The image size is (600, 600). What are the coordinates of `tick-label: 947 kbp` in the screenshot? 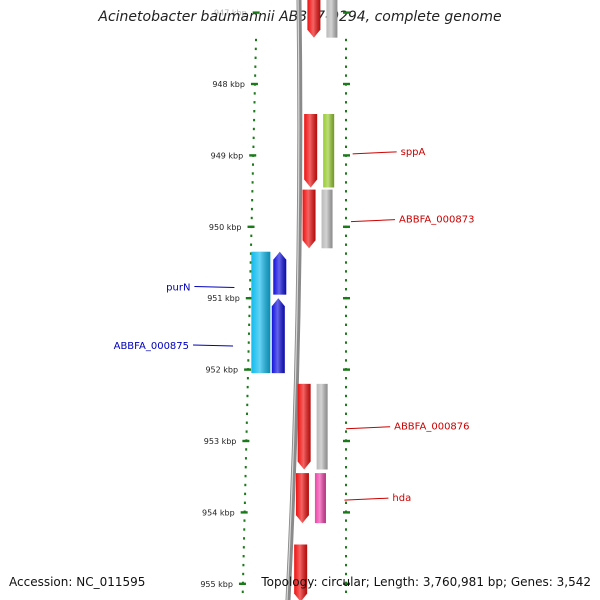 It's located at (230, 13).